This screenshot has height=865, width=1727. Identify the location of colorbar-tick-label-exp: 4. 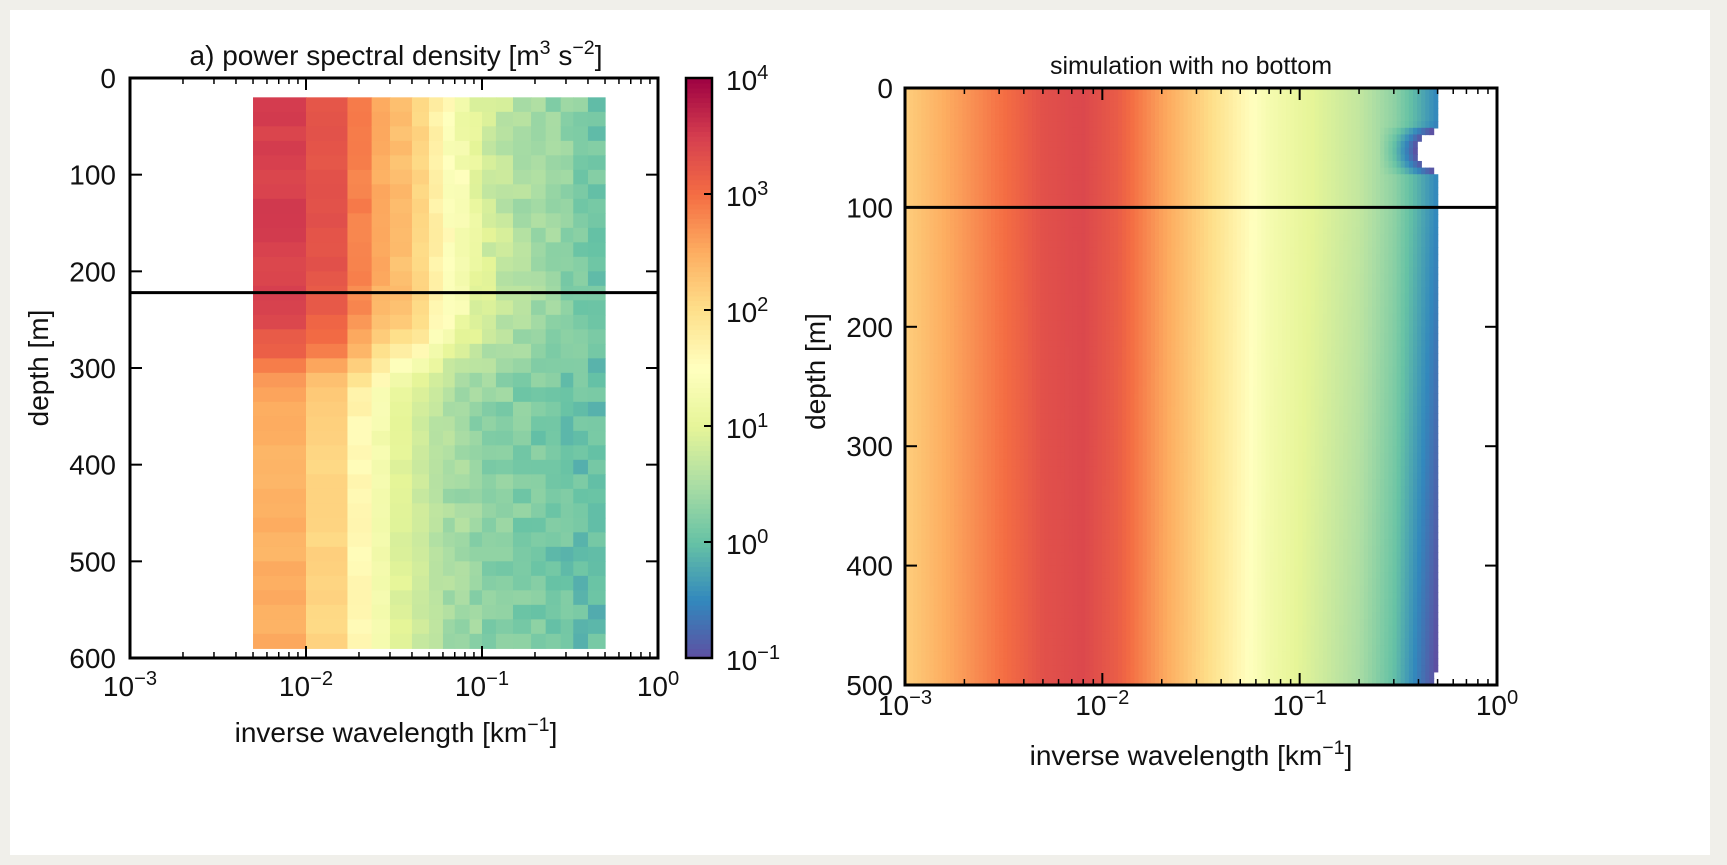
(762, 73).